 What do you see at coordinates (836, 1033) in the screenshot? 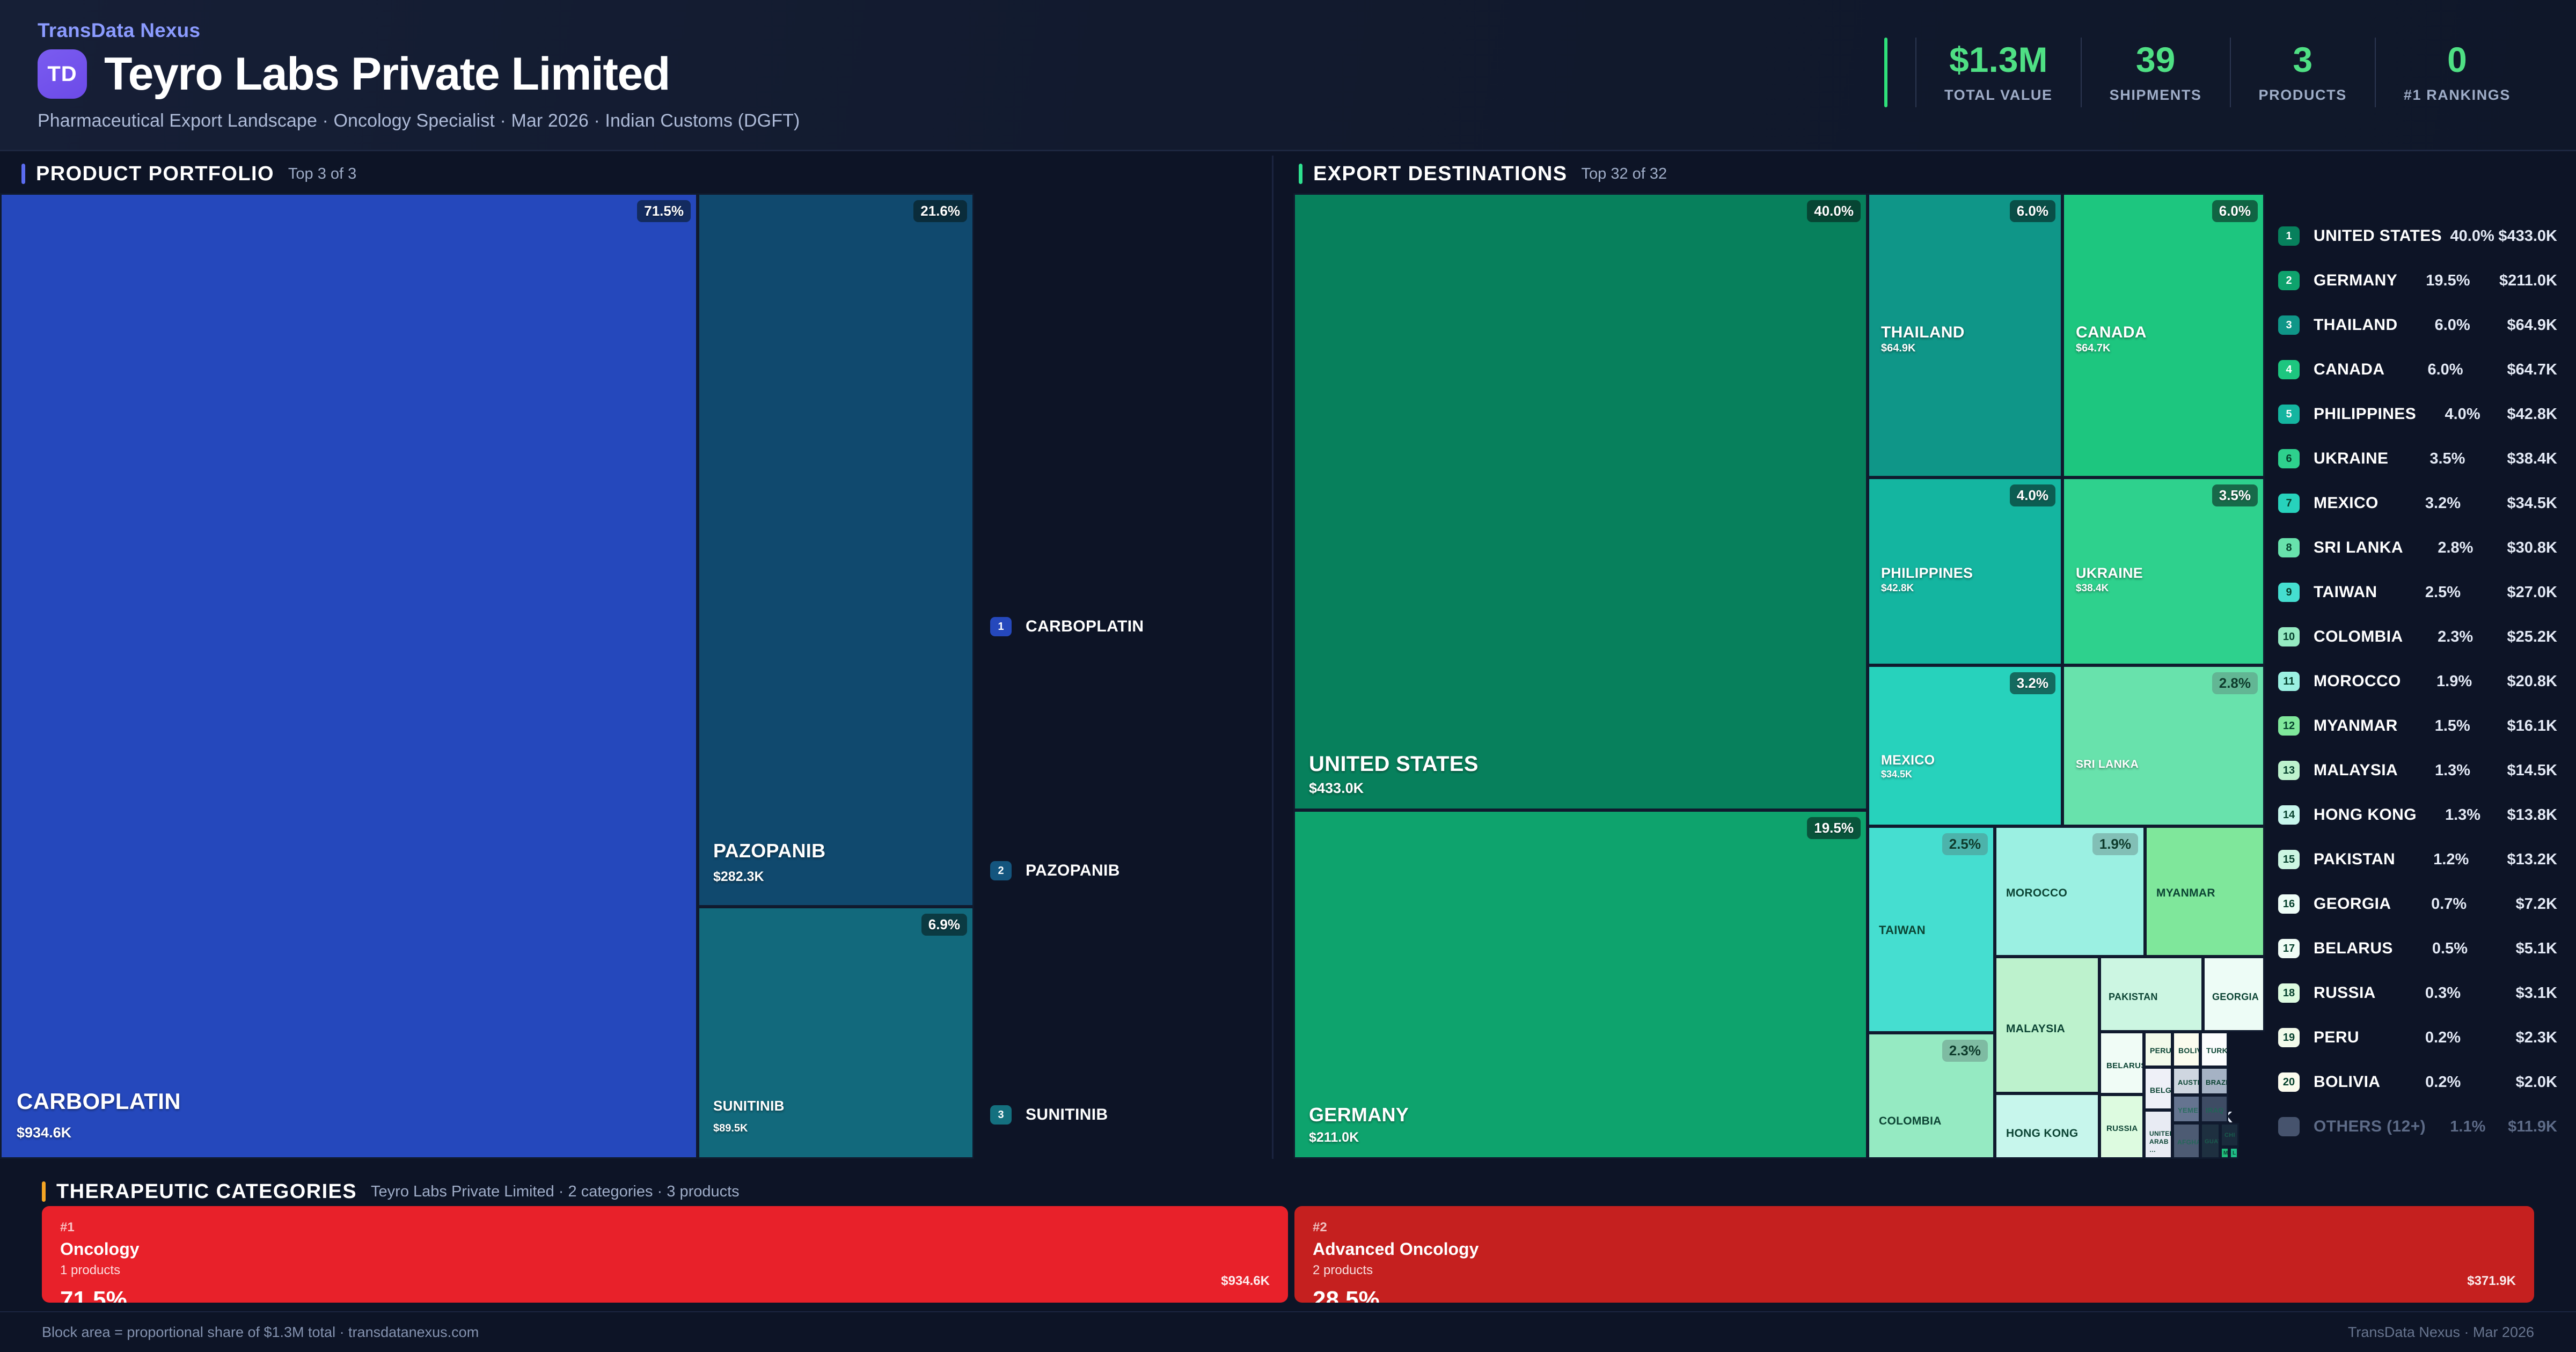
I see `treemap-tile-sunitinib: 6.9% SUNITINIB $89.5K` at bounding box center [836, 1033].